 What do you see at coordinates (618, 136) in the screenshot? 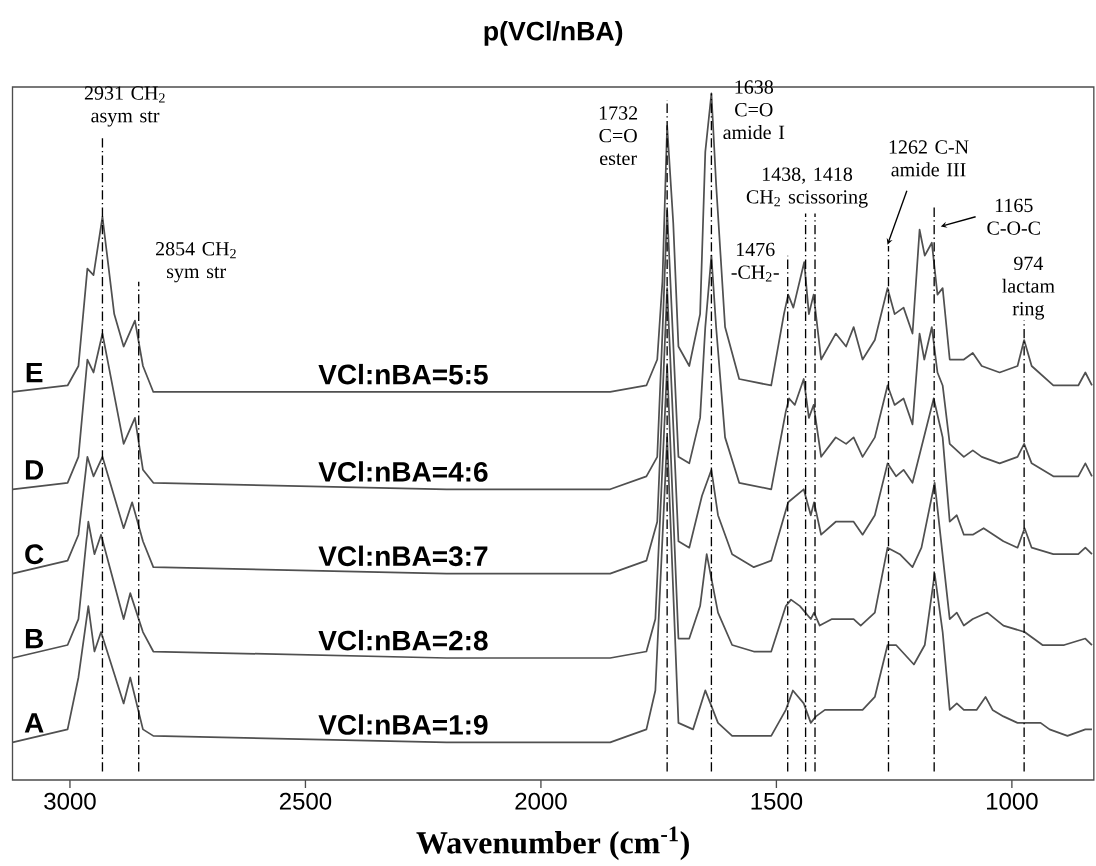
I see `ref-line-label: 1732 C=O ester` at bounding box center [618, 136].